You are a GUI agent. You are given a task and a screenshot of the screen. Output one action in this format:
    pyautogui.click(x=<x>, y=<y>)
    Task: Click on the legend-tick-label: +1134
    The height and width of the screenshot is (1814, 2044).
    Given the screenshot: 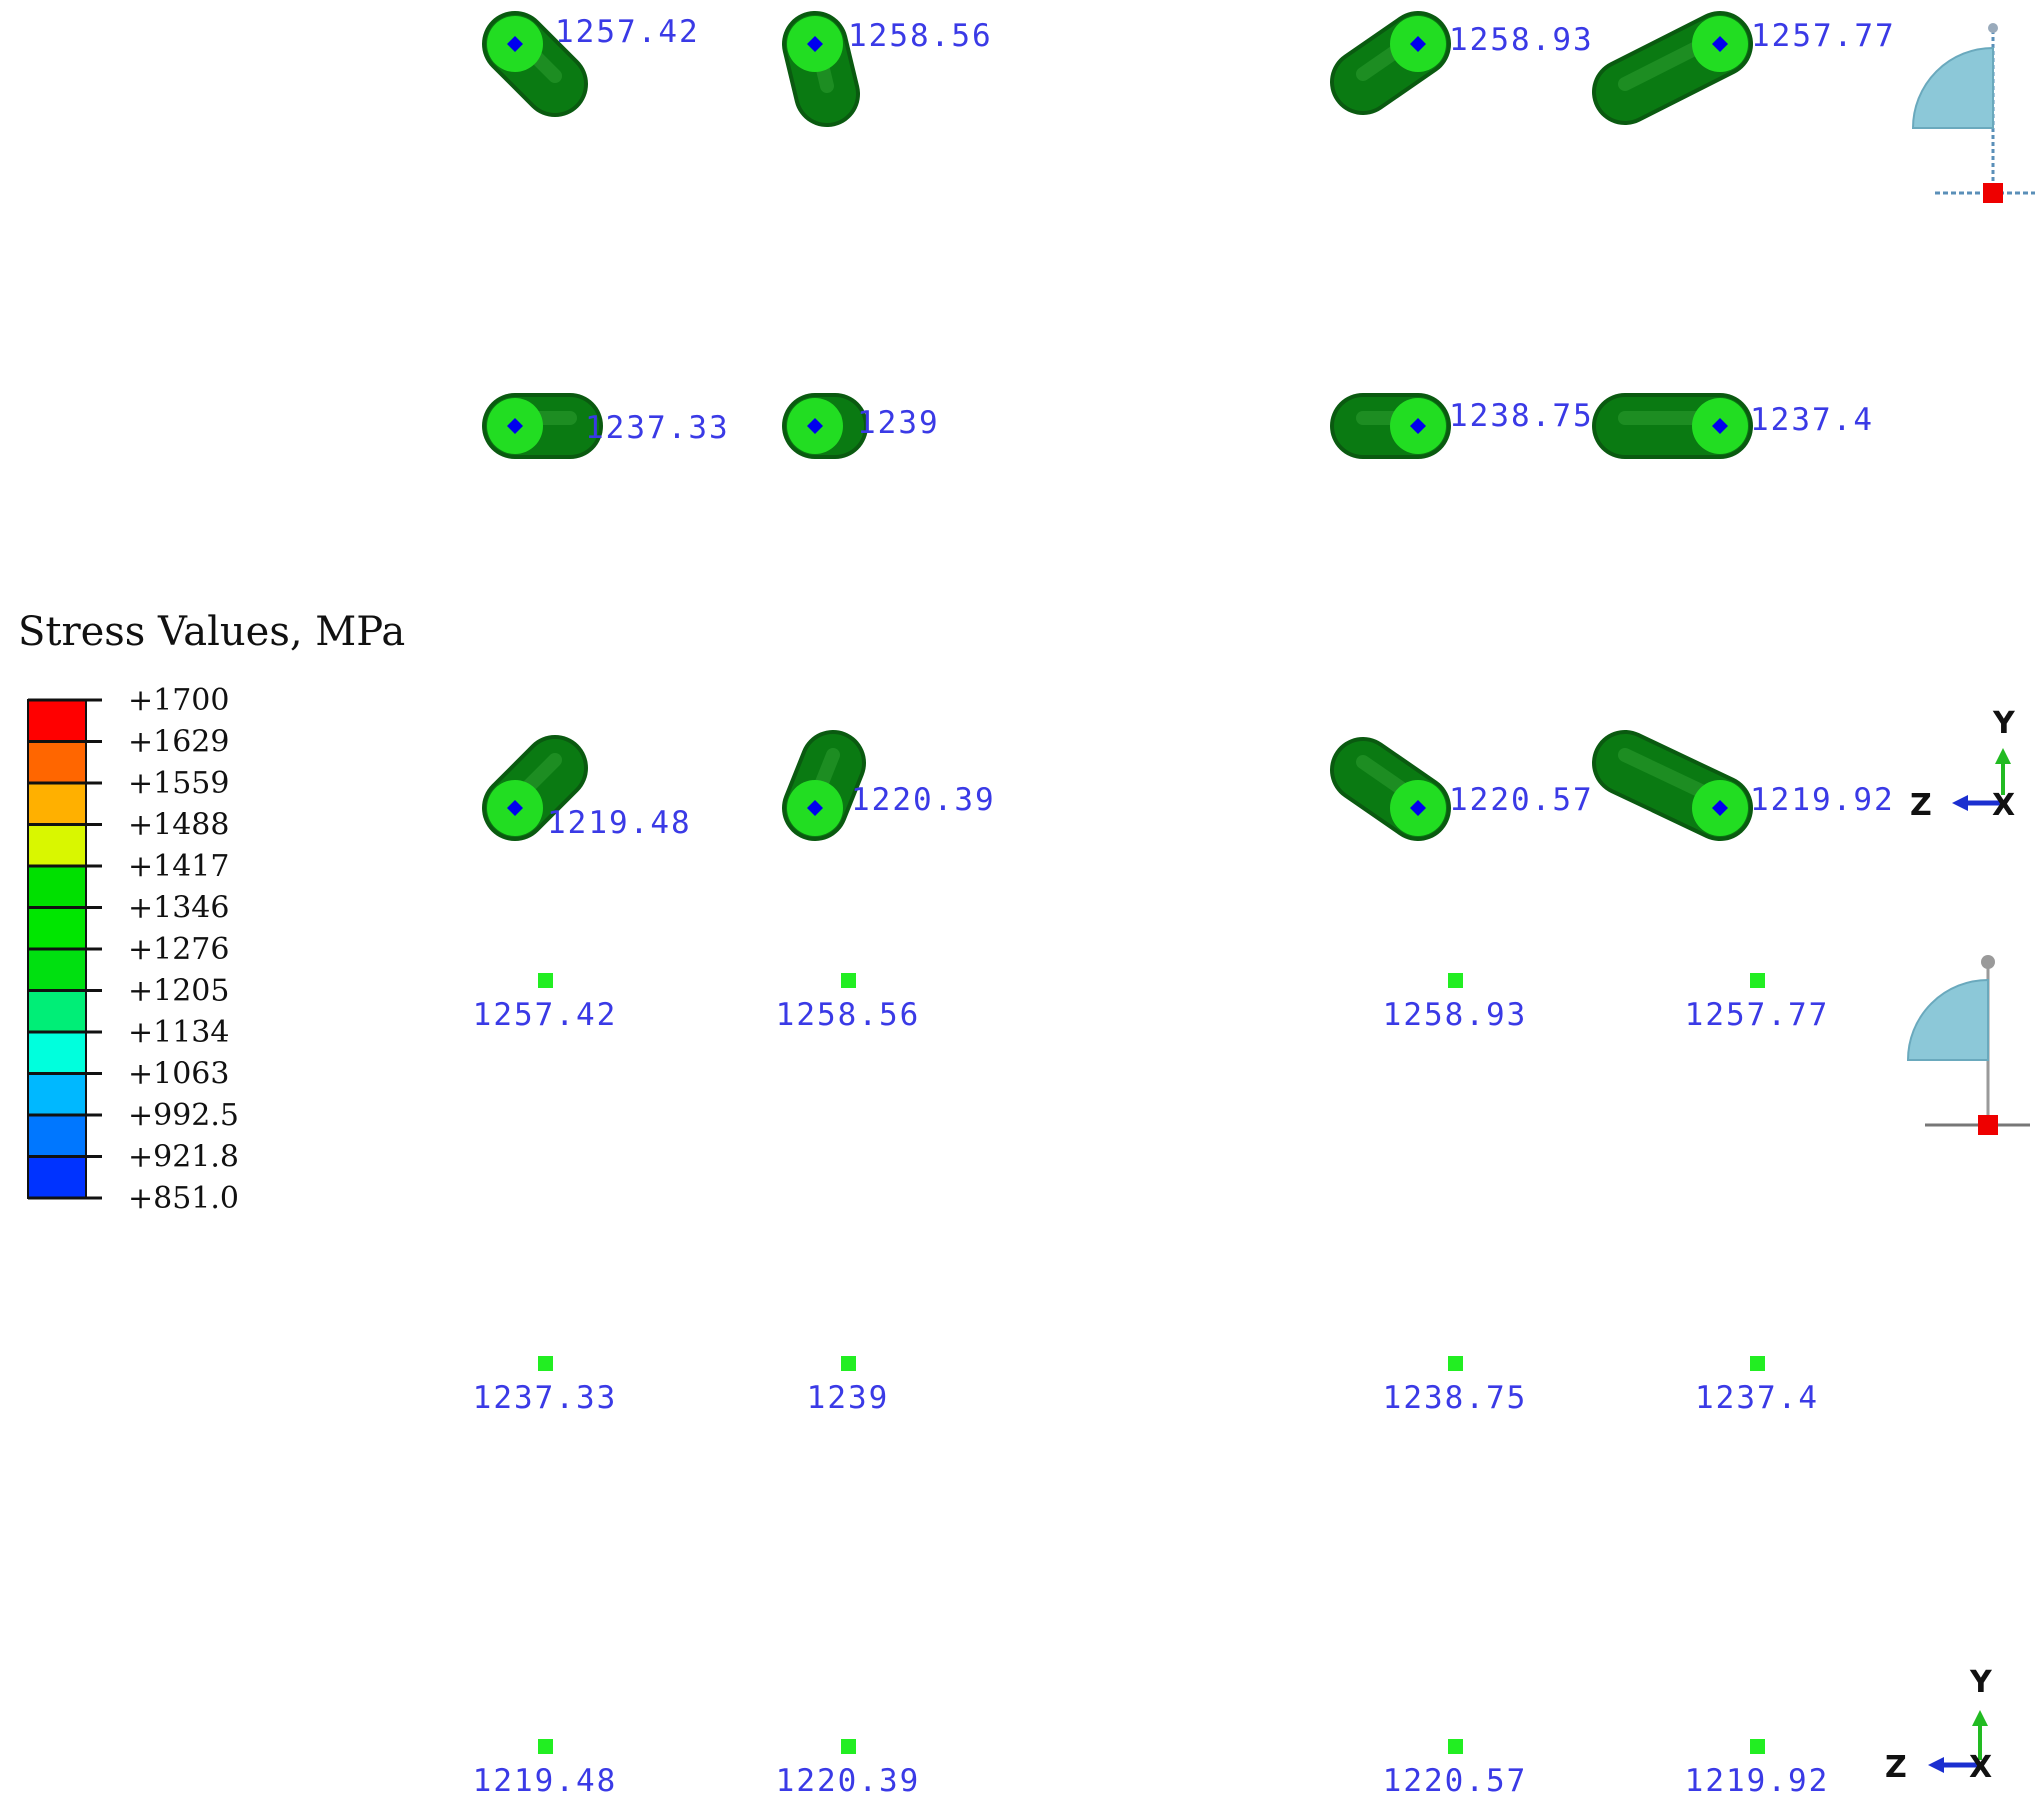 What is the action you would take?
    pyautogui.click(x=178, y=1032)
    